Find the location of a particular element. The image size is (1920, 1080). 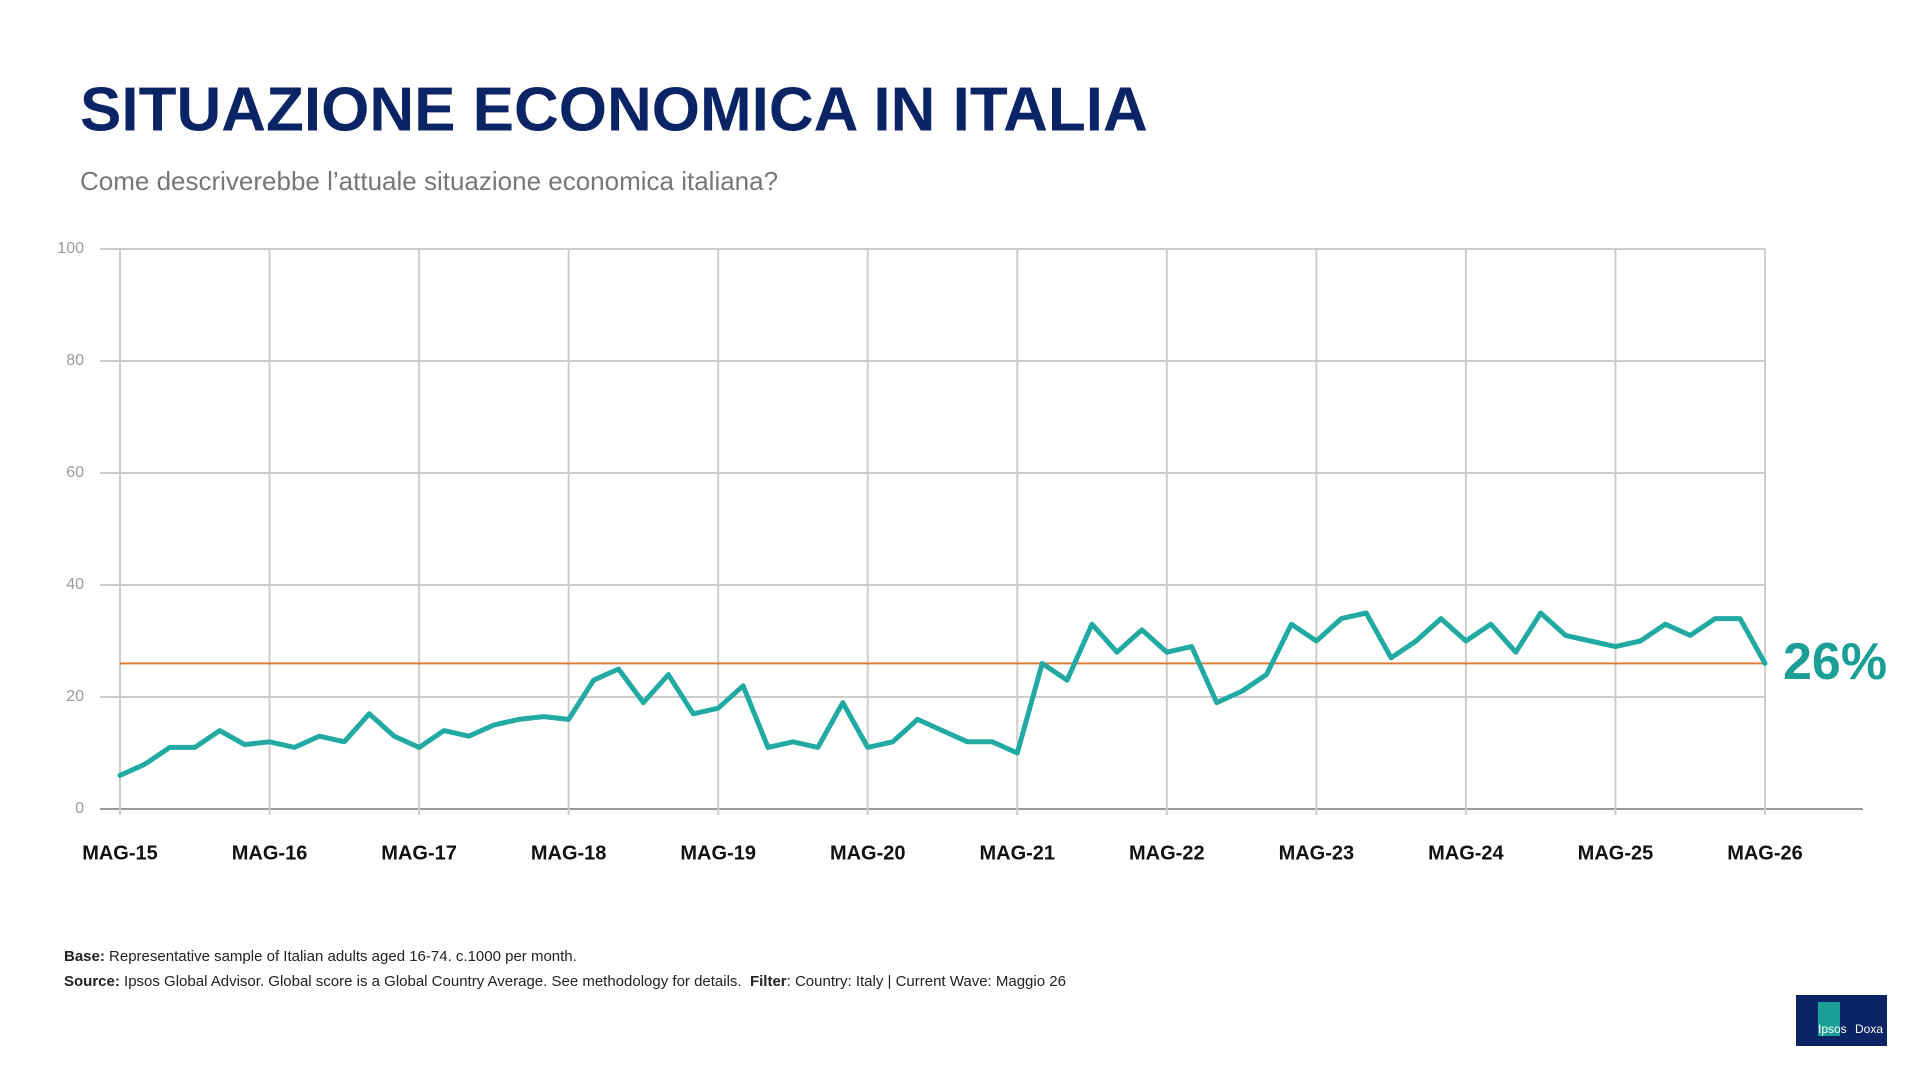

x-tick-label: MAG-19 is located at coordinates (718, 853).